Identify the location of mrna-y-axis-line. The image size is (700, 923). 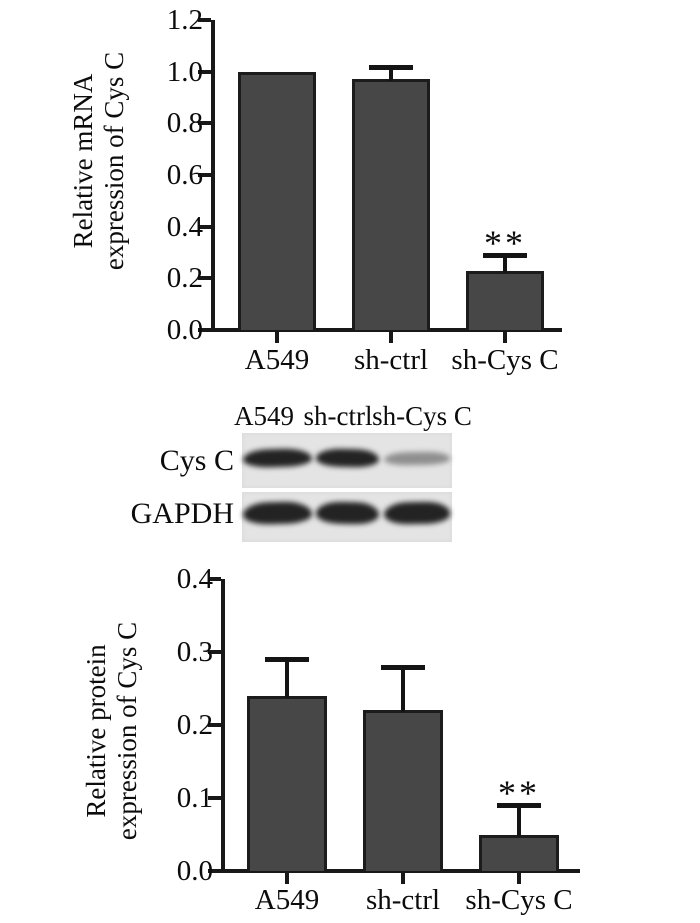
(213, 176).